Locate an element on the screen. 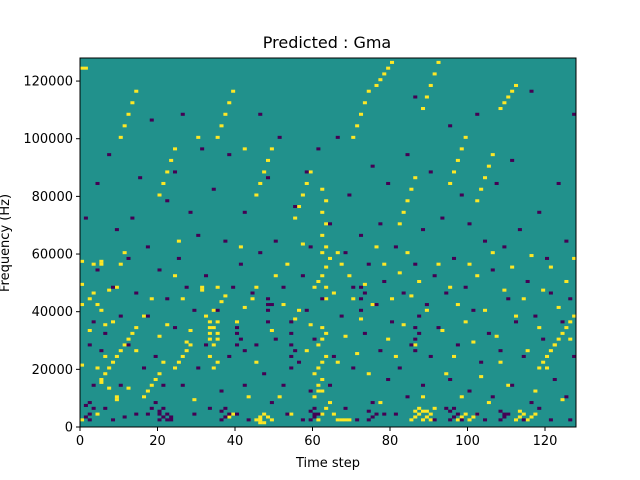 This screenshot has width=640, height=480. chart-title: Predicted : Gma is located at coordinates (327, 42).